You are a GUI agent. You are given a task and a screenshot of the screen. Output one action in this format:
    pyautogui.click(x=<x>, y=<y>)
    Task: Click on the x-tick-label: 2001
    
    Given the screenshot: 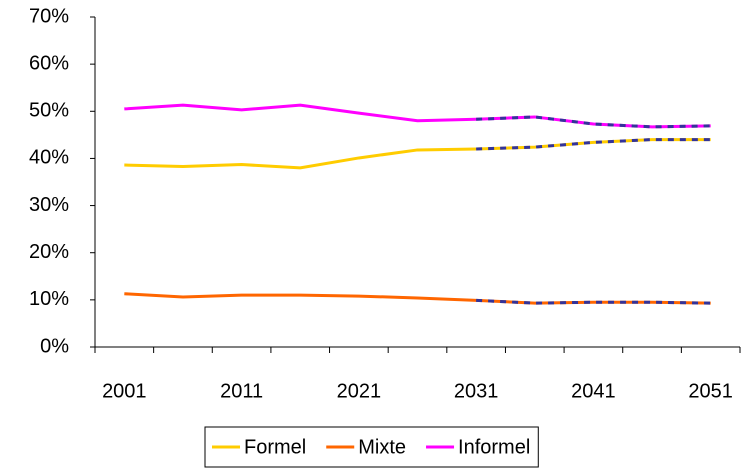 What is the action you would take?
    pyautogui.click(x=124, y=391)
    